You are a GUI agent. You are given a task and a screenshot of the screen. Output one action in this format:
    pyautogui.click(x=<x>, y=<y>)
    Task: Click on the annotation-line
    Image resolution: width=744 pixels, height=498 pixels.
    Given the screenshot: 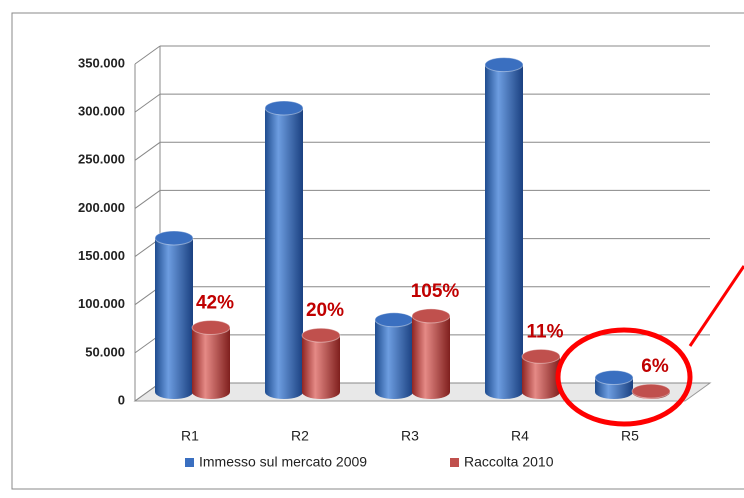 What is the action you would take?
    pyautogui.click(x=716, y=306)
    